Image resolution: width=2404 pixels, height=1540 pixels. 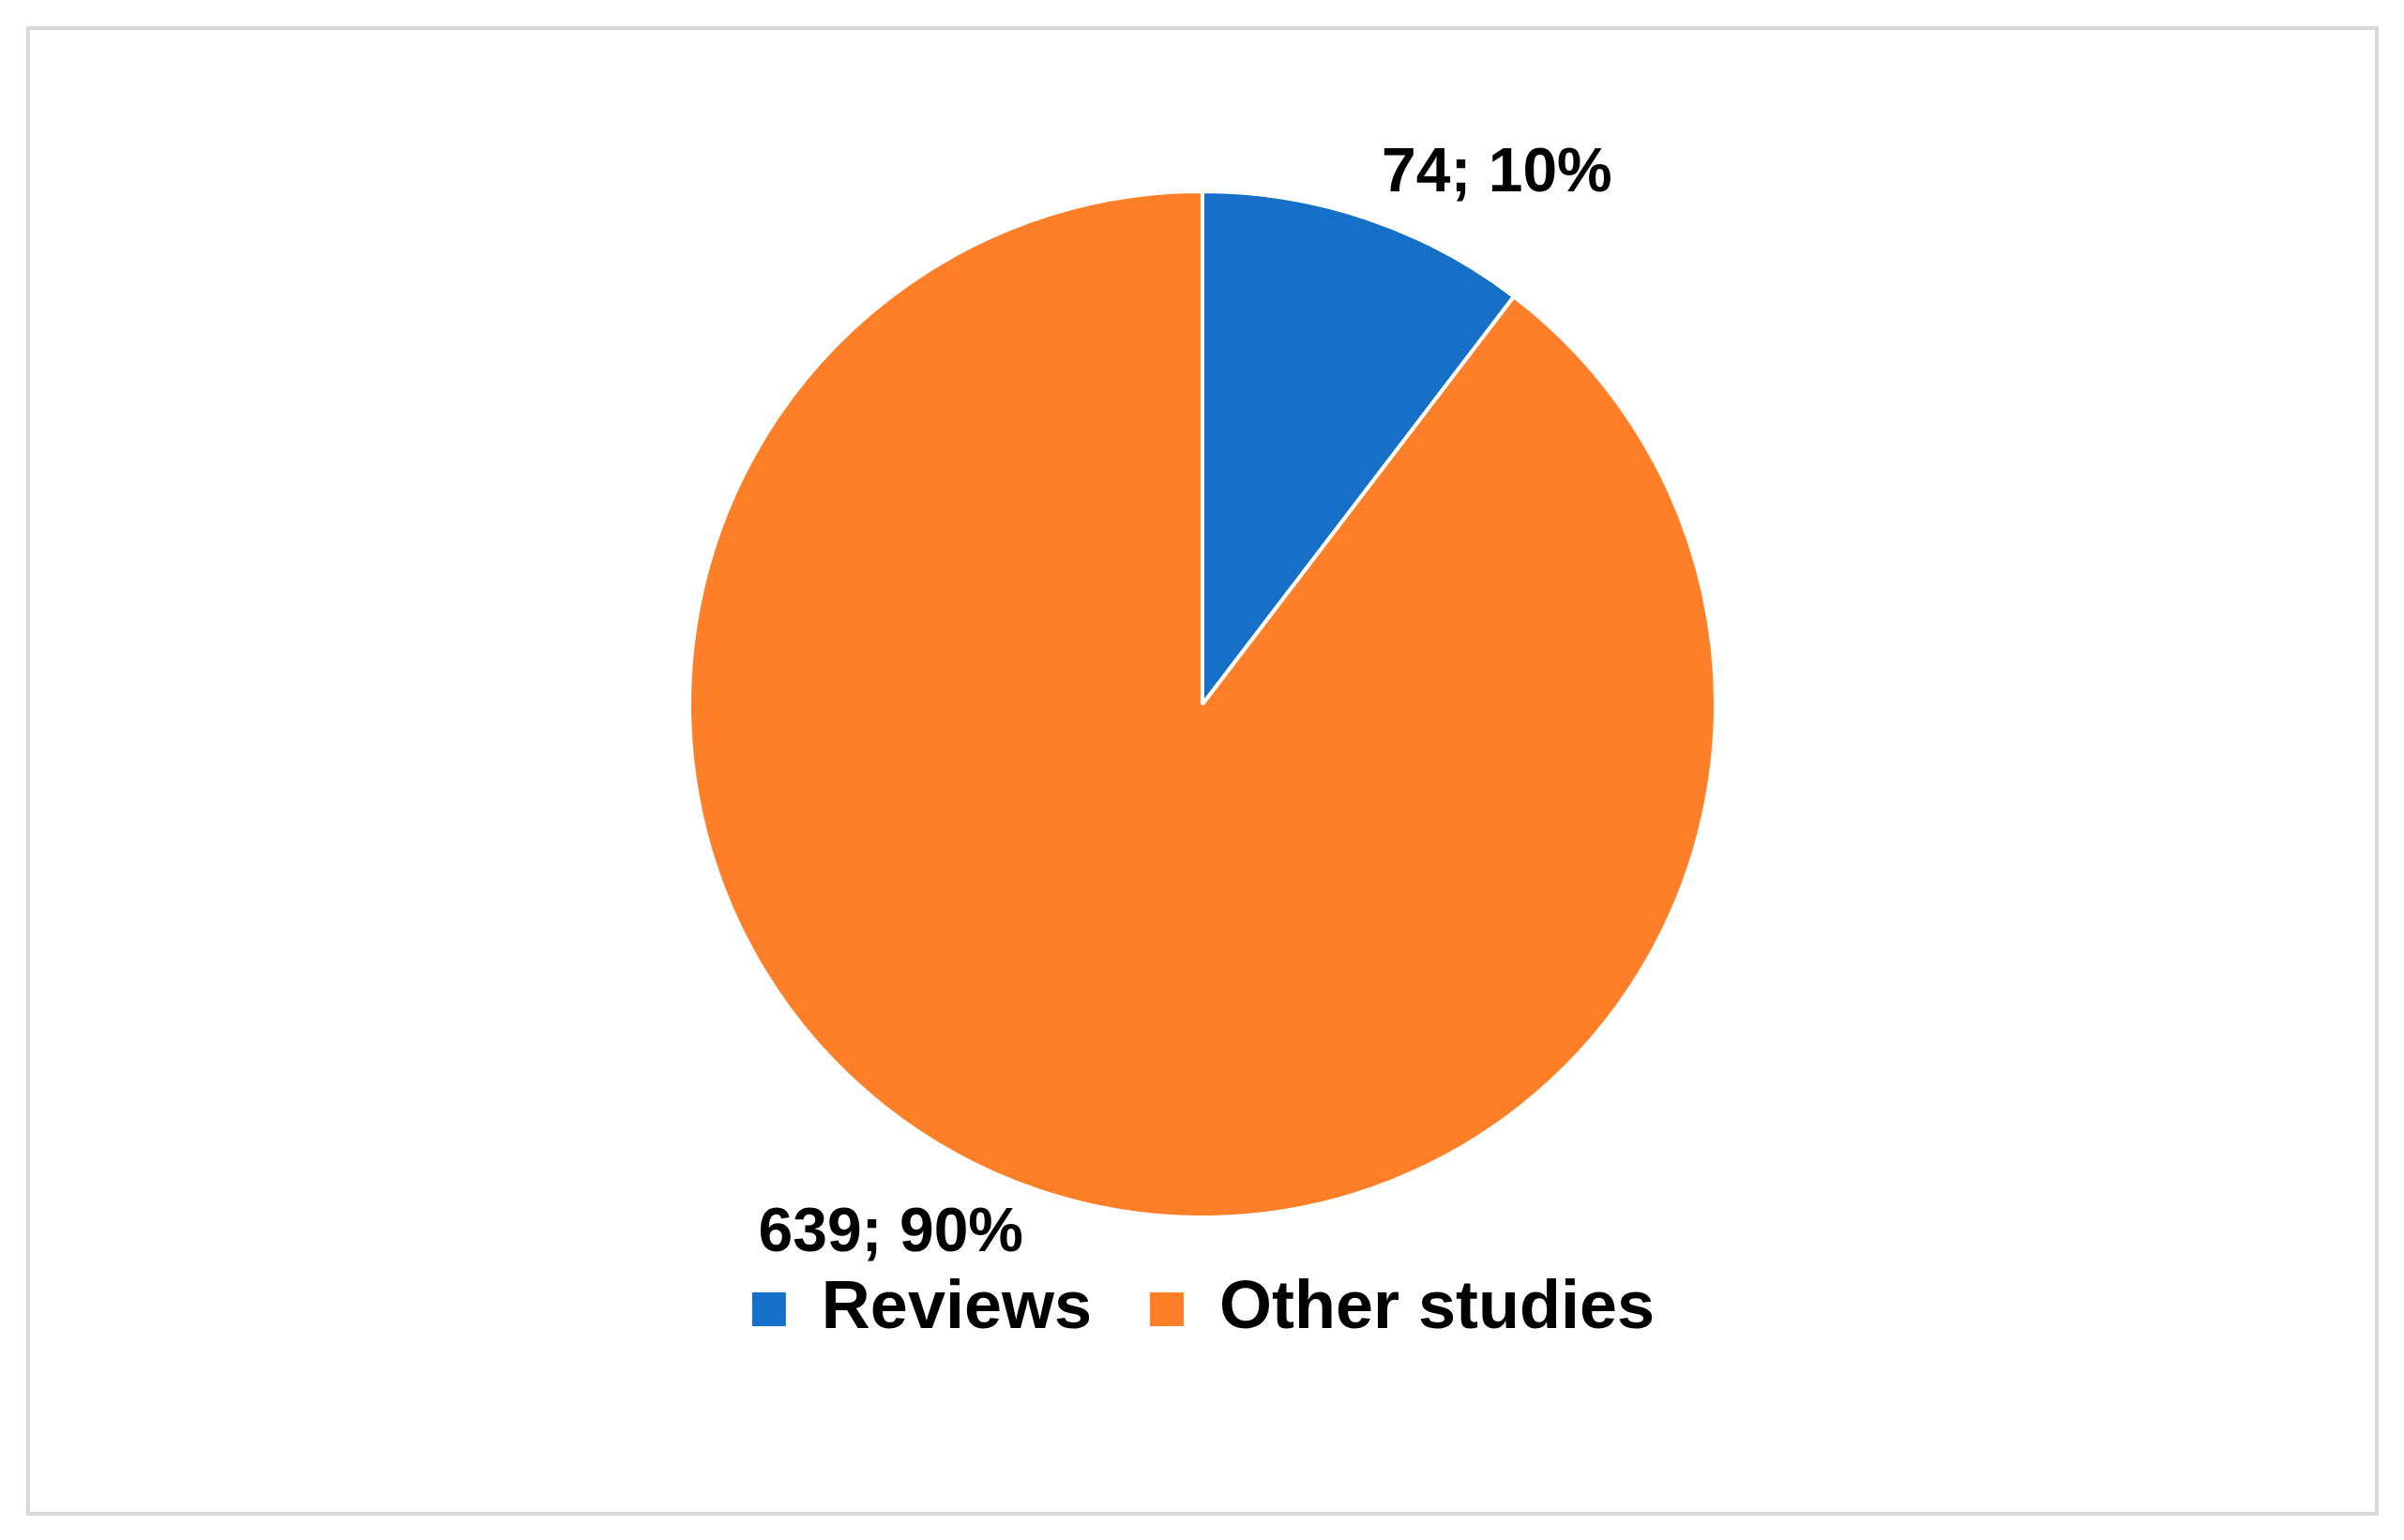 I want to click on data-label: 639; 90%, so click(x=891, y=1230).